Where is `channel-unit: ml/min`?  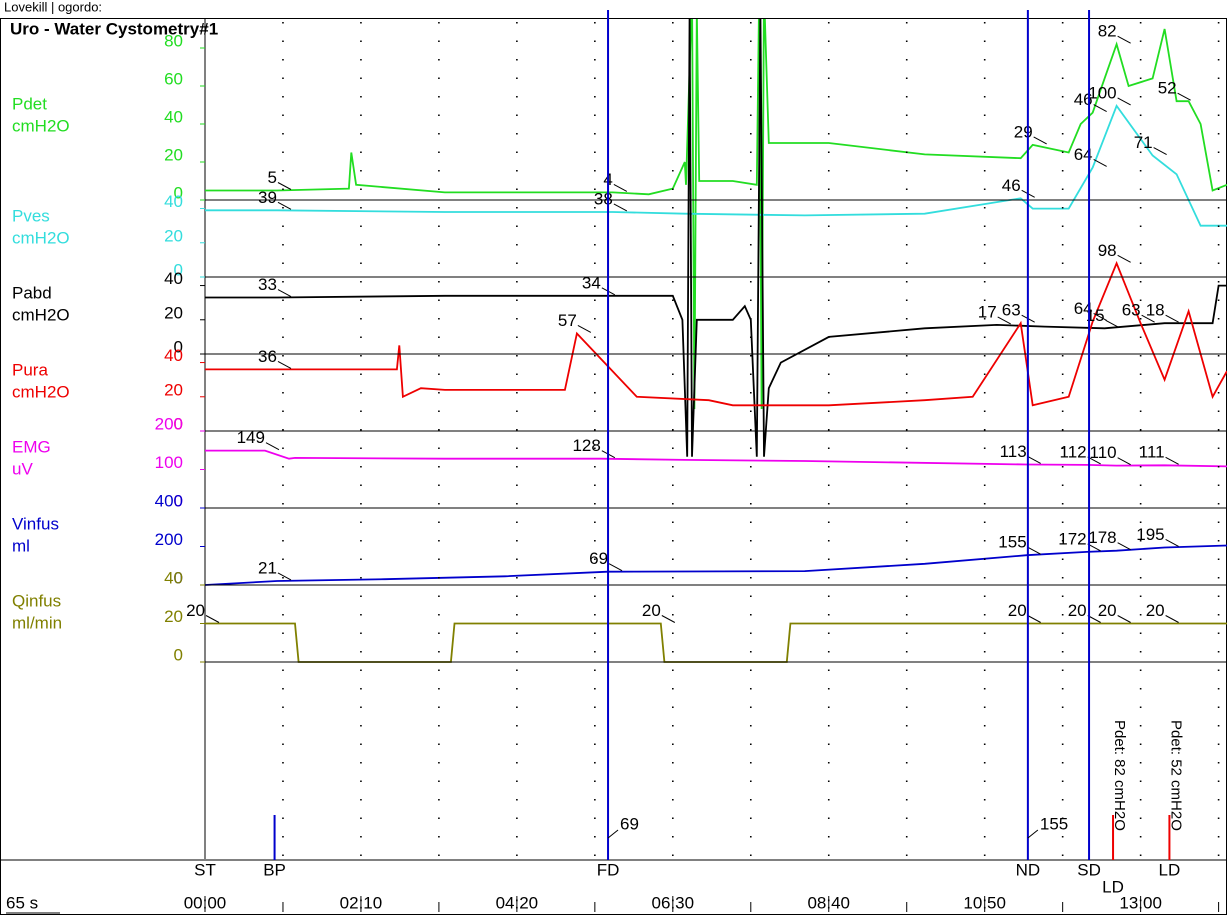 channel-unit: ml/min is located at coordinates (37, 622).